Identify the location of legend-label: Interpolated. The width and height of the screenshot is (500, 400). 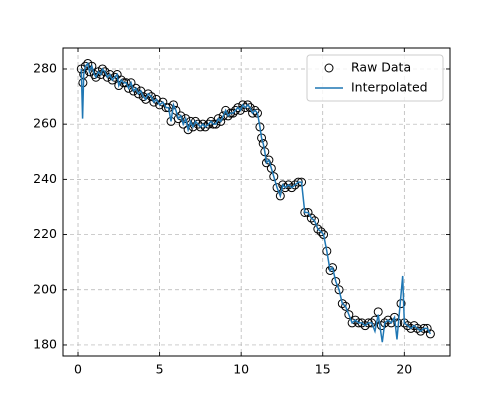
(389, 87).